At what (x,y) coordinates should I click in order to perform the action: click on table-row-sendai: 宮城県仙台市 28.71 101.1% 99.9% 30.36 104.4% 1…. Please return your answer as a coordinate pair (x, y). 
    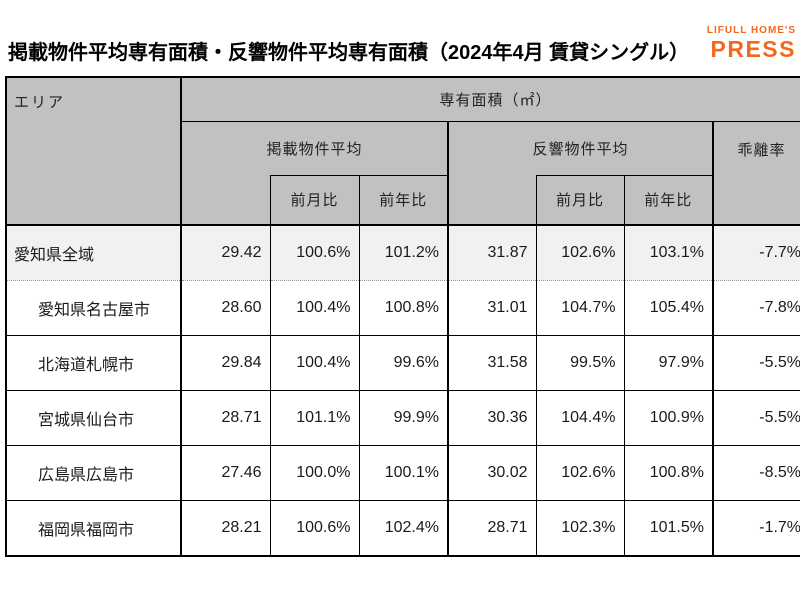
    Looking at the image, I should click on (402, 418).